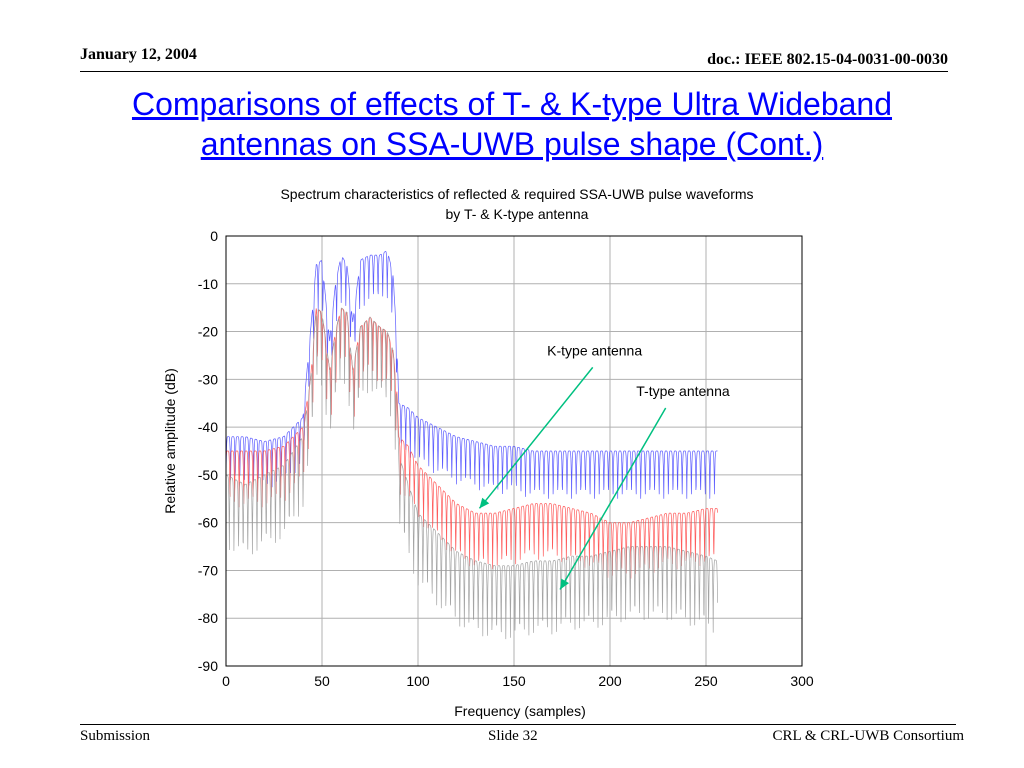 The image size is (1024, 768). What do you see at coordinates (802, 681) in the screenshot?
I see `x-tick-label: 300` at bounding box center [802, 681].